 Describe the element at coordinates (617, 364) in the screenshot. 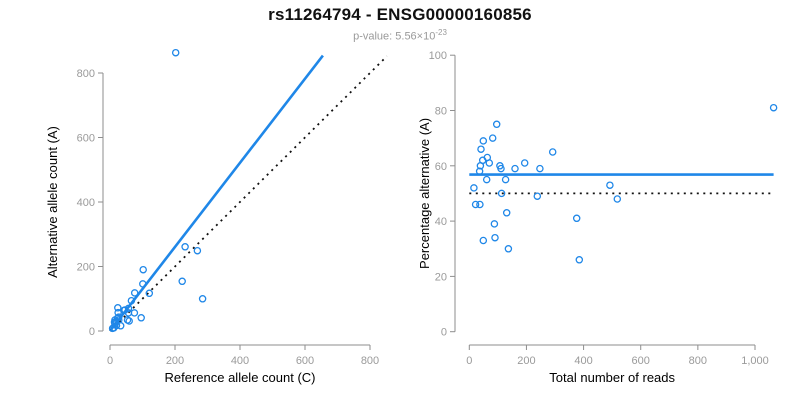

I see `x-axis: 0 200 400 600 800 1,000 Total number of reads` at that location.